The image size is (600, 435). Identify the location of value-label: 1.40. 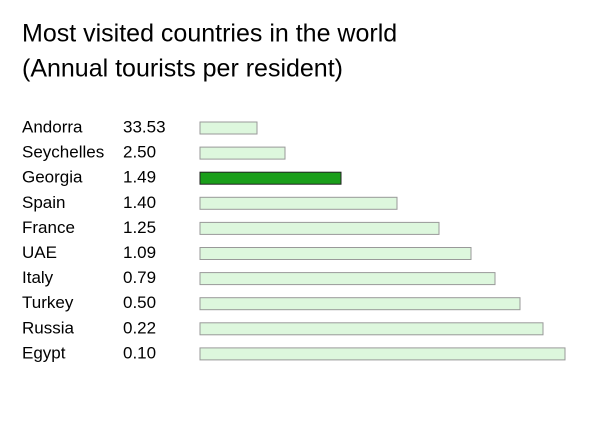
(139, 202).